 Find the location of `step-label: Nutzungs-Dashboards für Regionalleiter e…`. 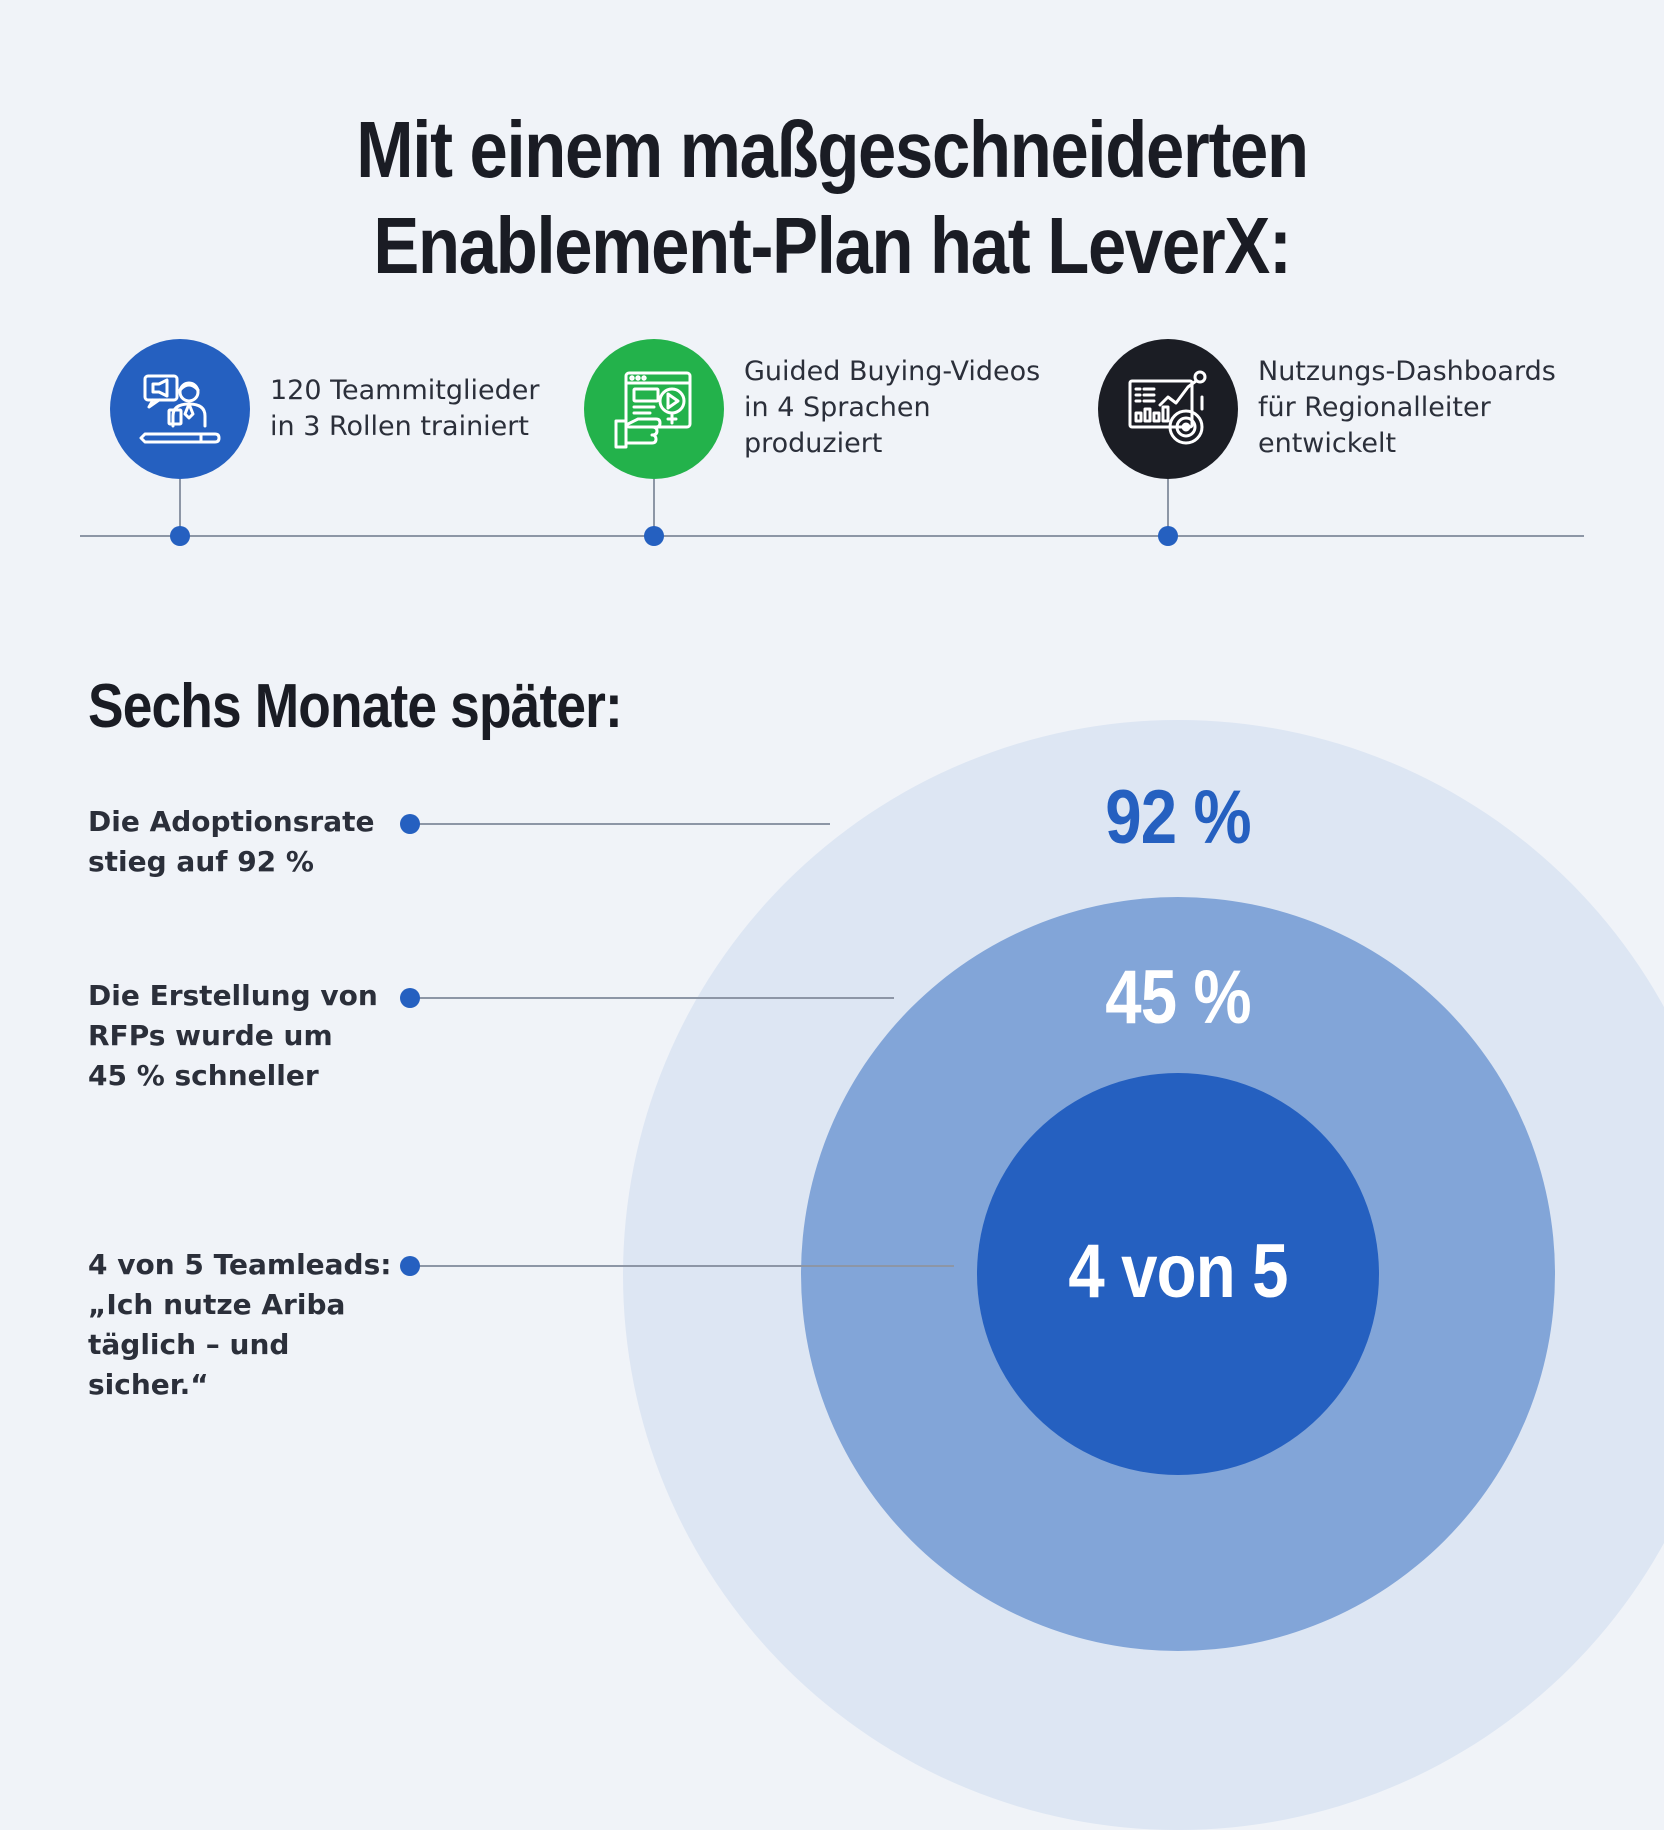

step-label: Nutzungs-Dashboards für Regionalleiter e… is located at coordinates (1407, 407).